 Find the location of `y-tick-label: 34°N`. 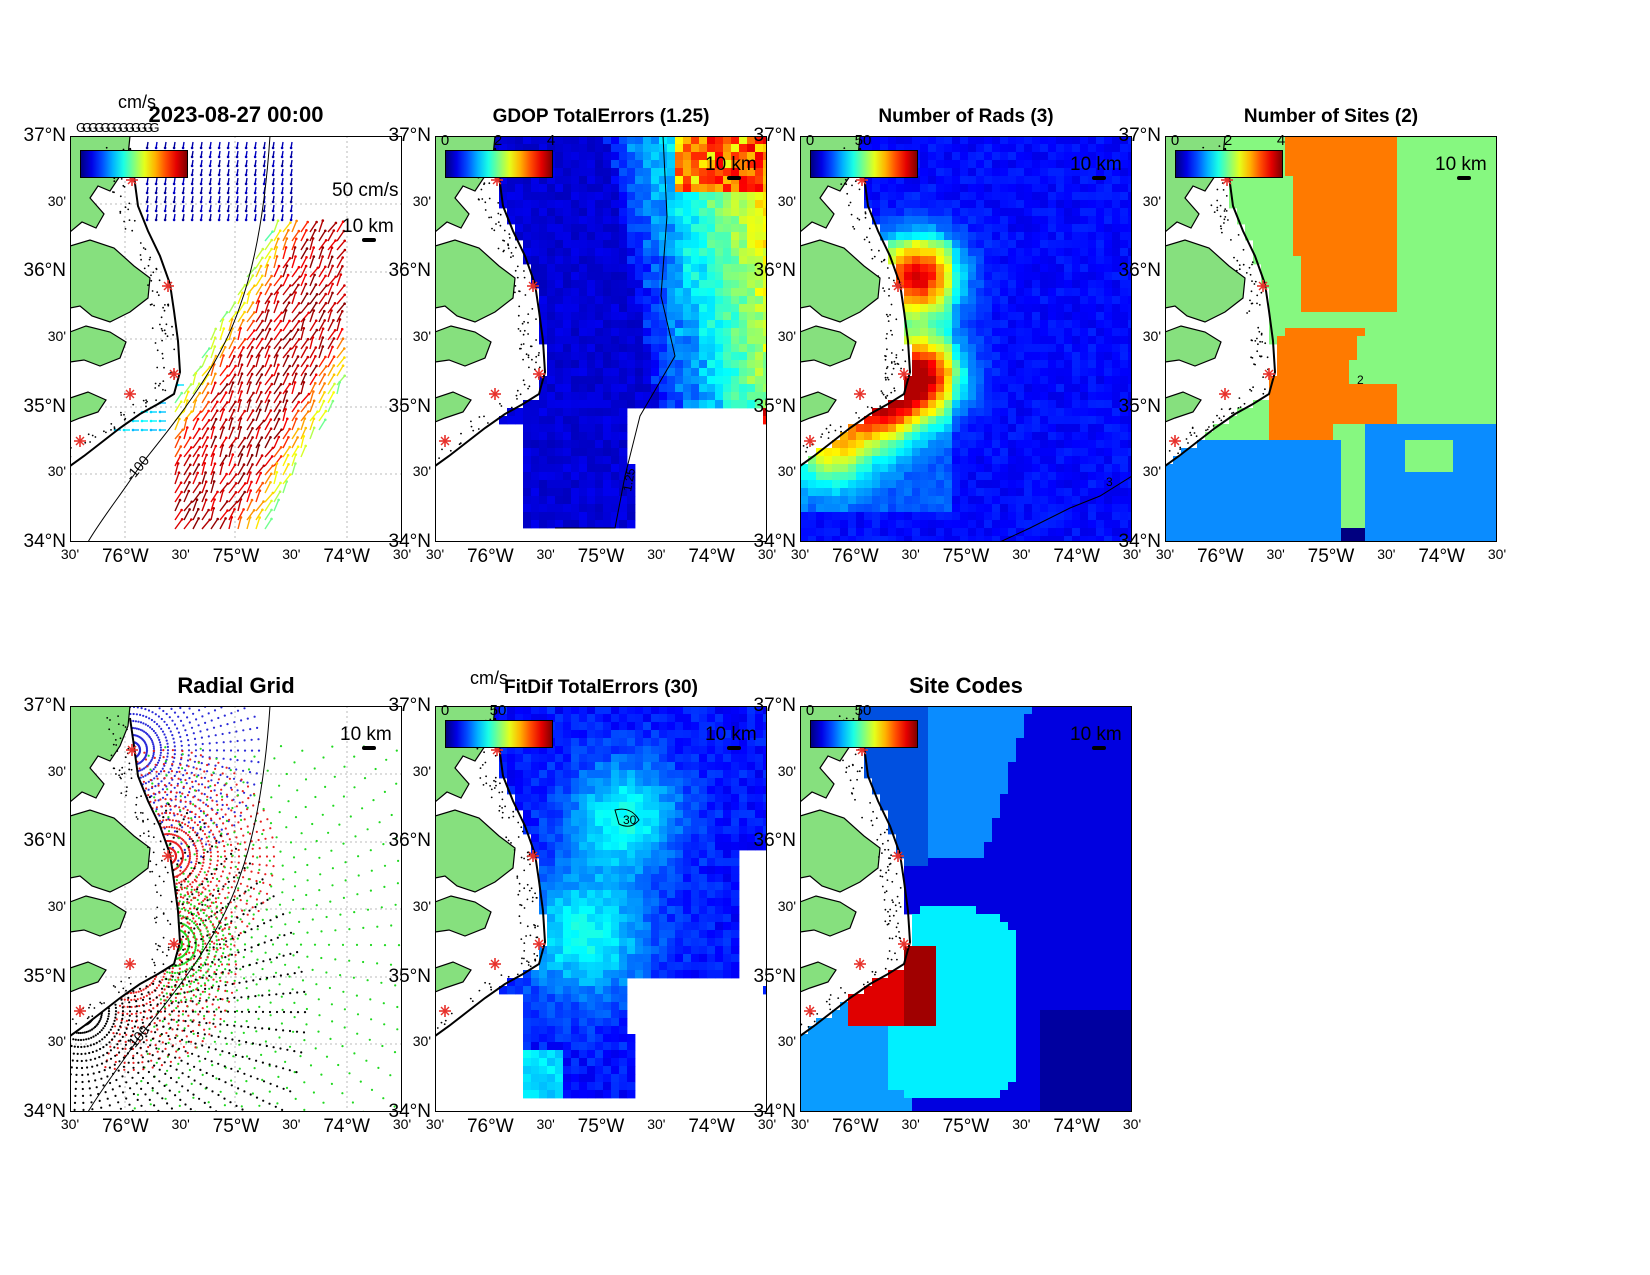

y-tick-label: 34°N is located at coordinates (409, 541).